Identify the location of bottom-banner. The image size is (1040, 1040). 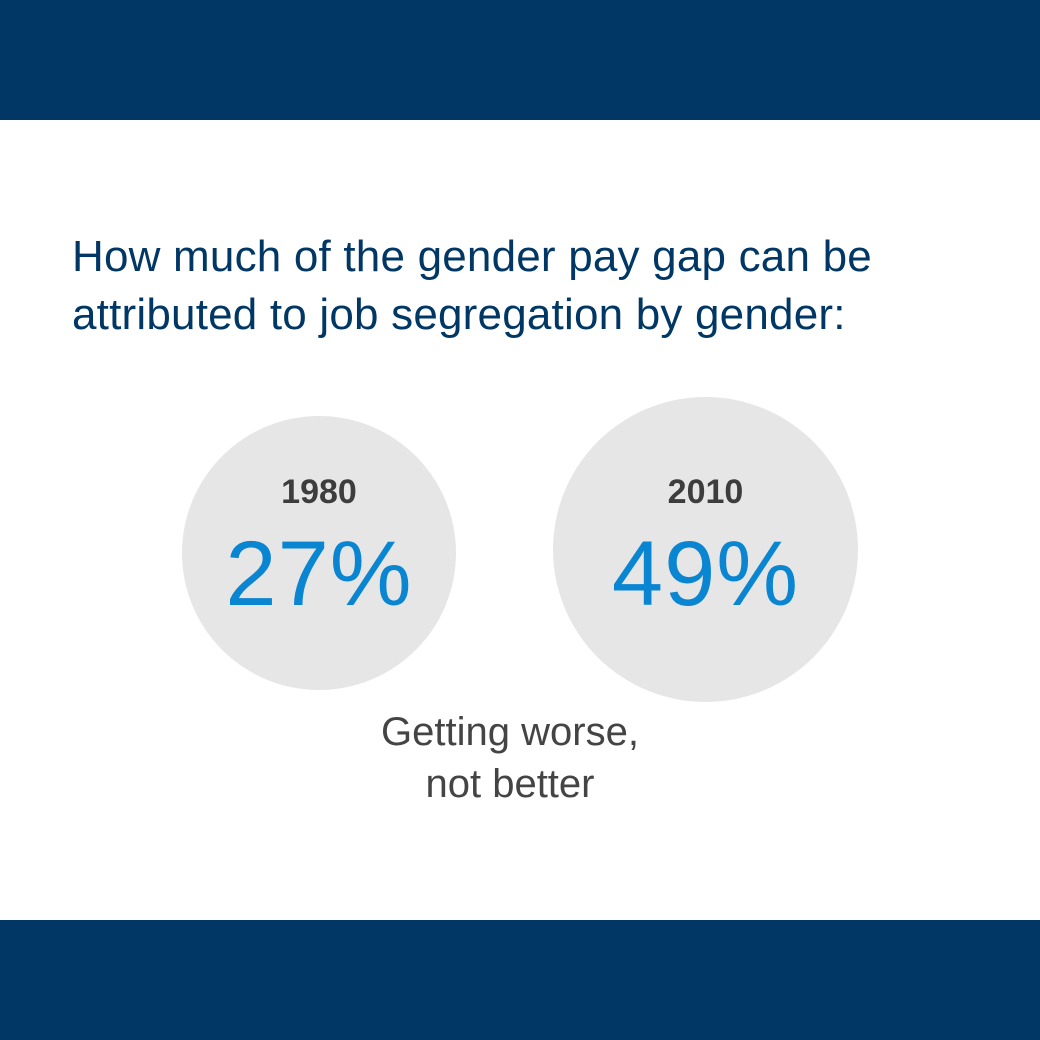
(520, 980).